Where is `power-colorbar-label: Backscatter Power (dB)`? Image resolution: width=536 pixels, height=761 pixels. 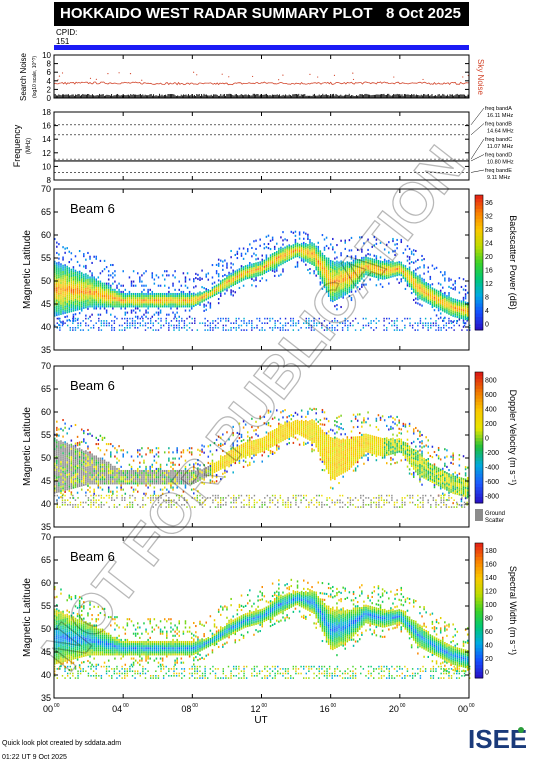
power-colorbar-label: Backscatter Power (dB) is located at coordinates (513, 262).